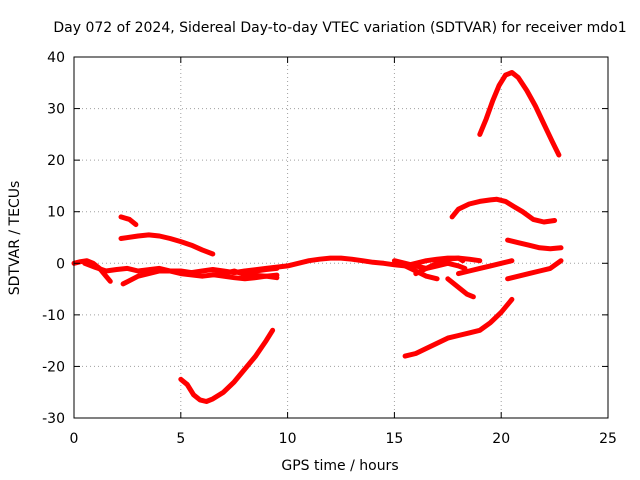 This screenshot has height=480, width=640. Describe the element at coordinates (180, 439) in the screenshot. I see `x-tick-label: 5` at that location.